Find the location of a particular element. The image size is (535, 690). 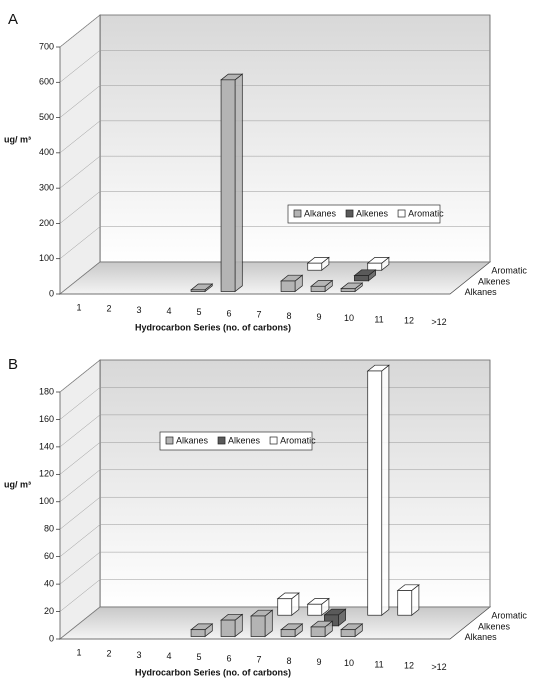

x-tick-label: 10 is located at coordinates (349, 318).